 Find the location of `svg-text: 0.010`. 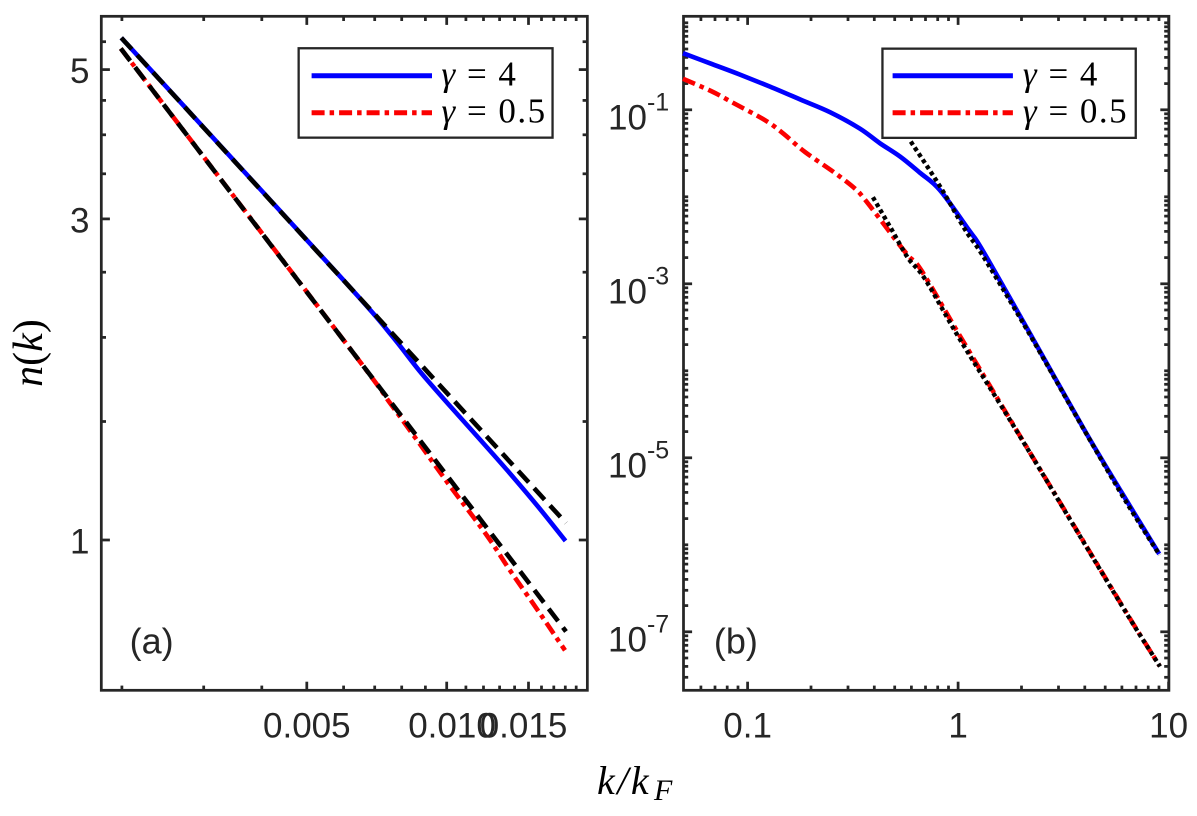

svg-text: 0.010 is located at coordinates (452, 726).